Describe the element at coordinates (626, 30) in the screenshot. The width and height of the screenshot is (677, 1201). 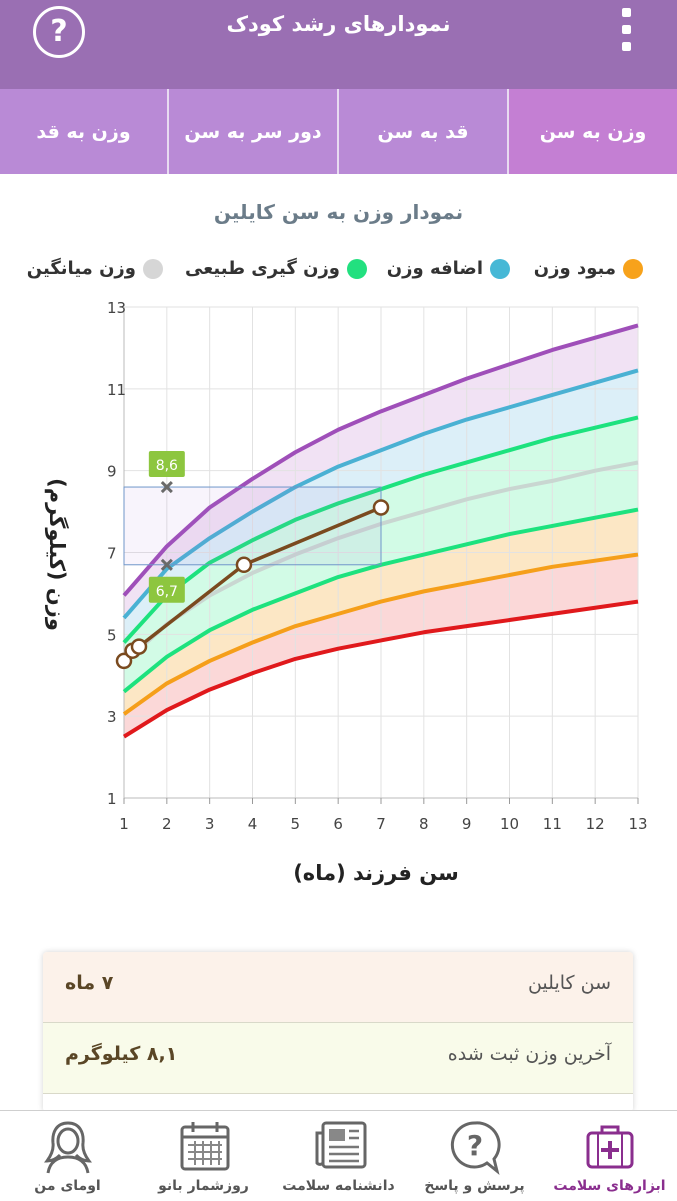
I see `more-vert-icon` at that location.